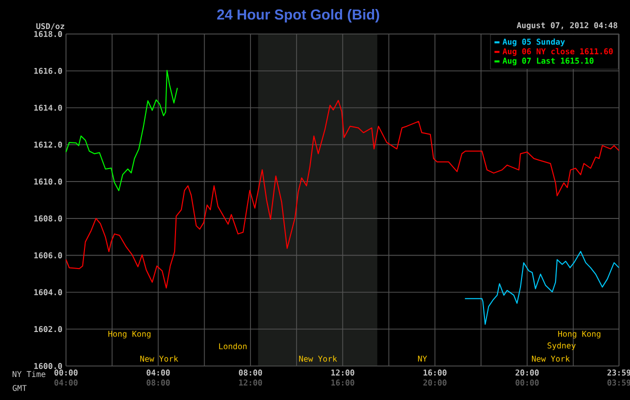  Describe the element at coordinates (48, 292) in the screenshot. I see `y-tick-label: 1604.0` at that location.